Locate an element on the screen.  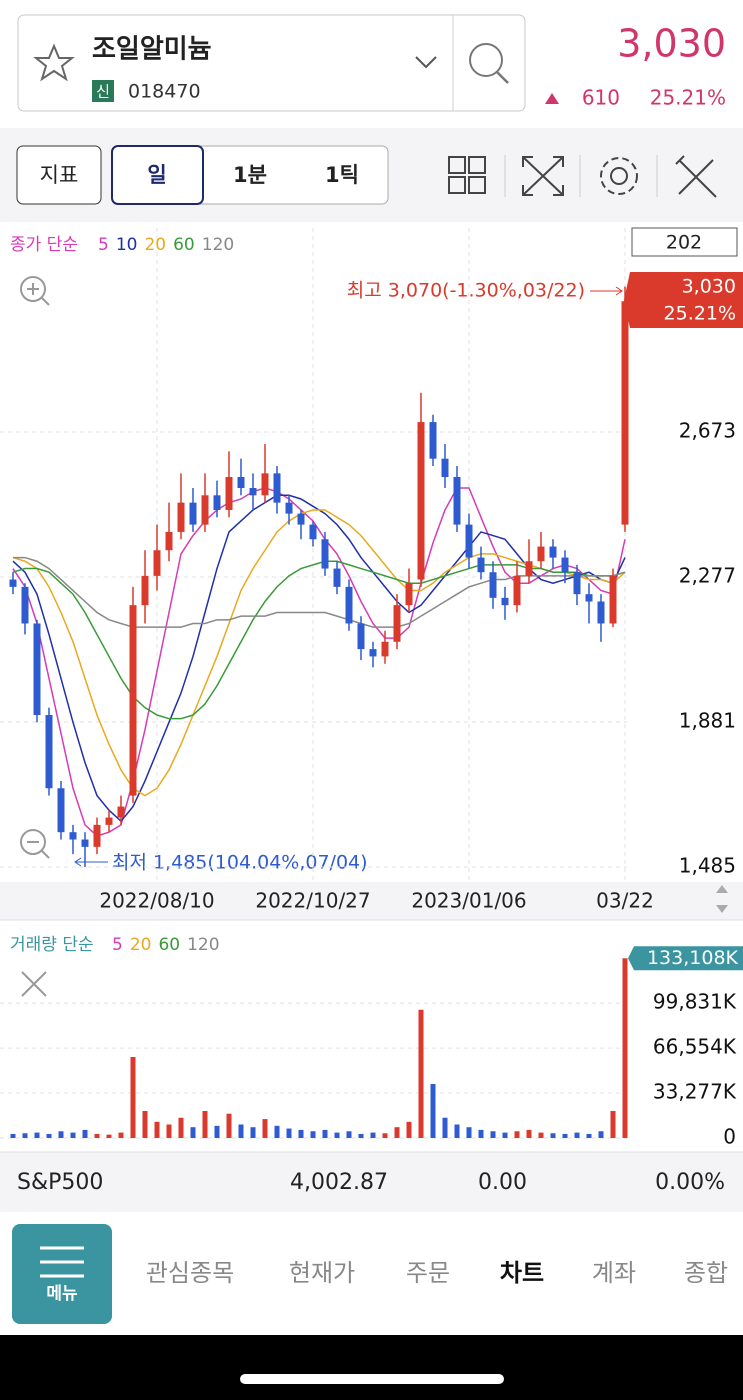
nav-tab: 종합 is located at coordinates (706, 1273).